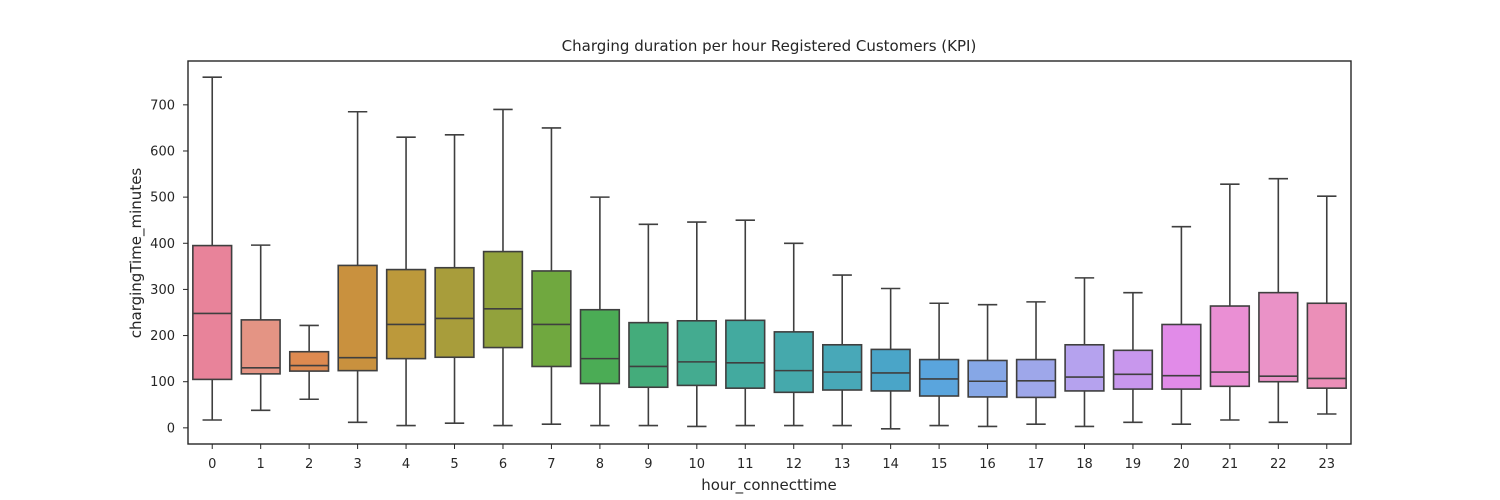 This screenshot has width=1500, height=500. Describe the element at coordinates (162, 382) in the screenshot. I see `y-tick-label: 100` at that location.